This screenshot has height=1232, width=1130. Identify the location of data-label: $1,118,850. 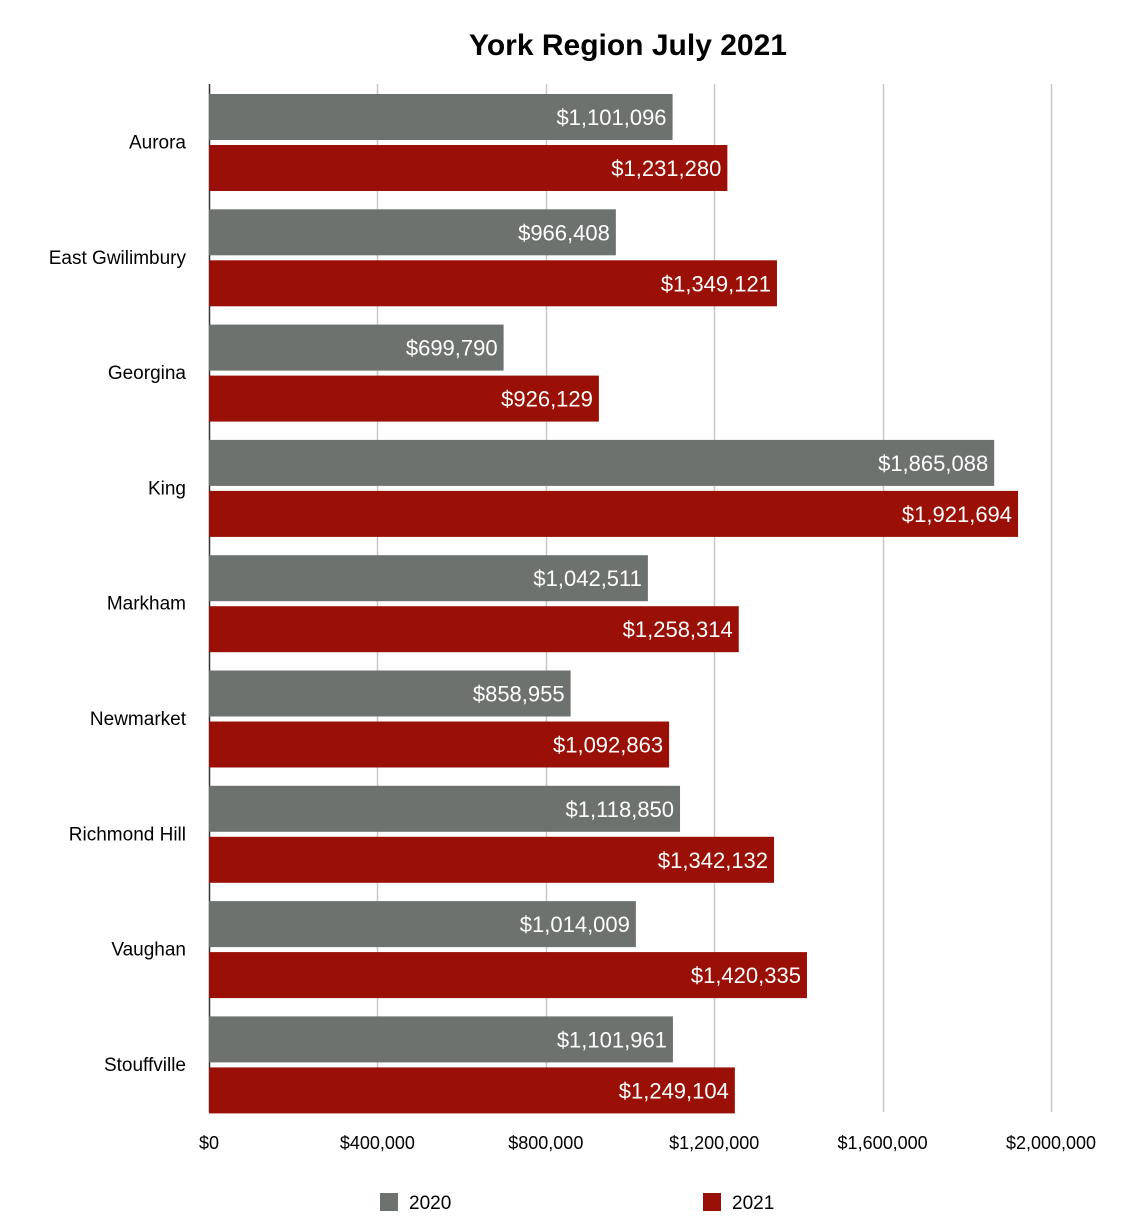
(620, 809).